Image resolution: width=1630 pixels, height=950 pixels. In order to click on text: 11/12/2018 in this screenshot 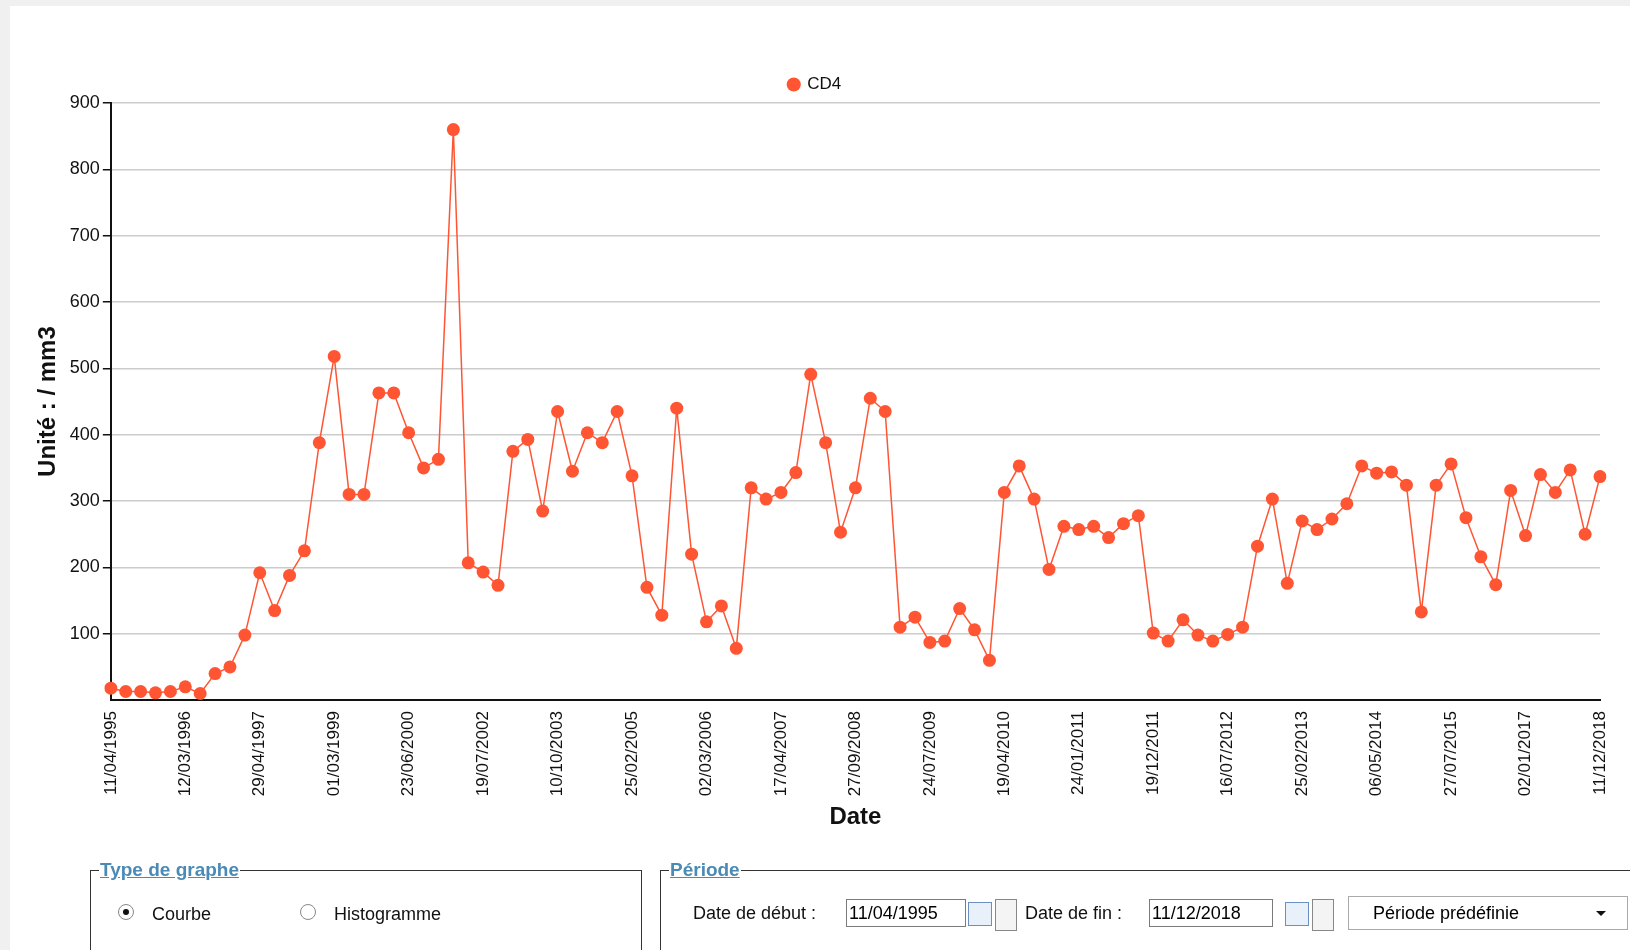, I will do `click(1211, 913)`.